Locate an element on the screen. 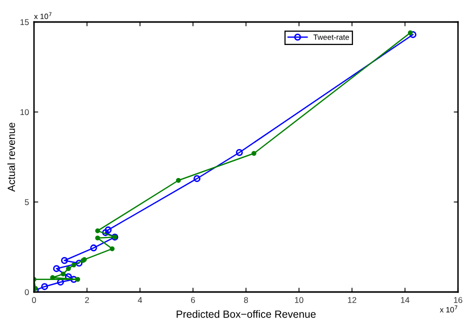  x-tick-label: 8 is located at coordinates (246, 300).